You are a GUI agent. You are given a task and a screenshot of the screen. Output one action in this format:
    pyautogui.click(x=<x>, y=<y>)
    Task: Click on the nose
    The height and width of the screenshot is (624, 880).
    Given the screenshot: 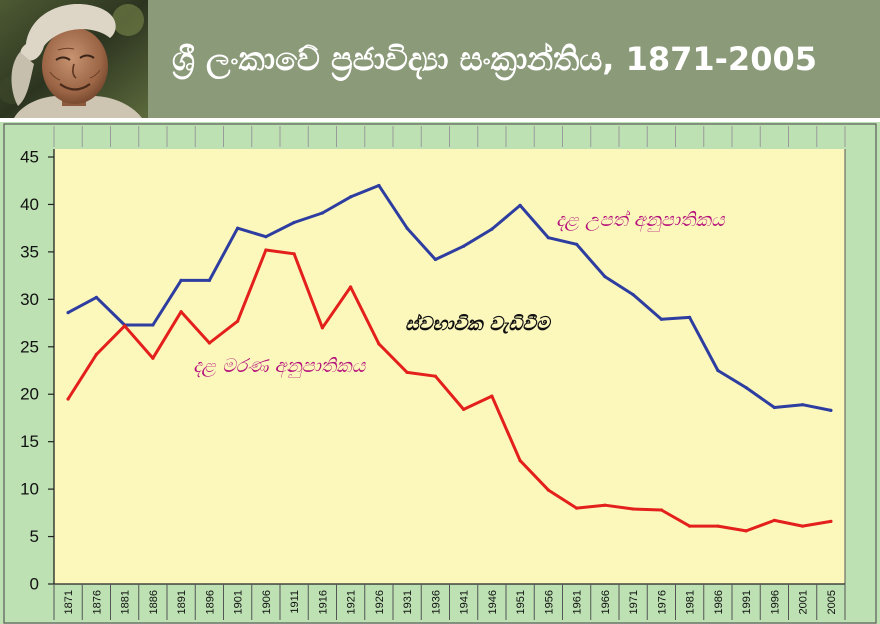 What is the action you would take?
    pyautogui.click(x=74, y=71)
    